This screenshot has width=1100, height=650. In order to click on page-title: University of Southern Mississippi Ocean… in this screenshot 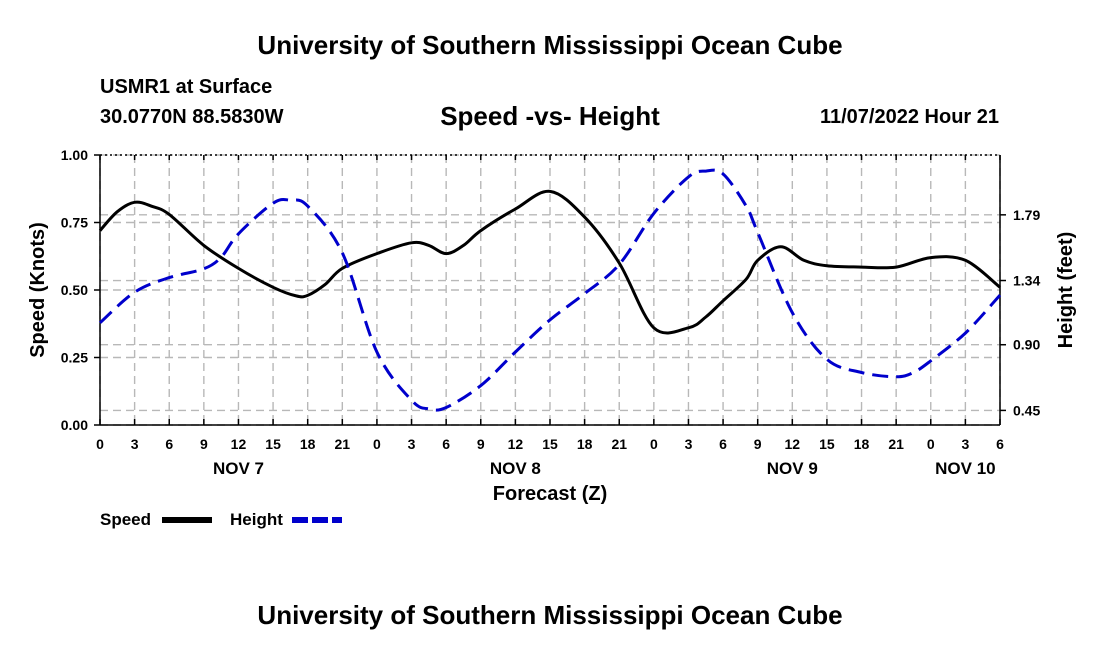, I will do `click(550, 45)`.